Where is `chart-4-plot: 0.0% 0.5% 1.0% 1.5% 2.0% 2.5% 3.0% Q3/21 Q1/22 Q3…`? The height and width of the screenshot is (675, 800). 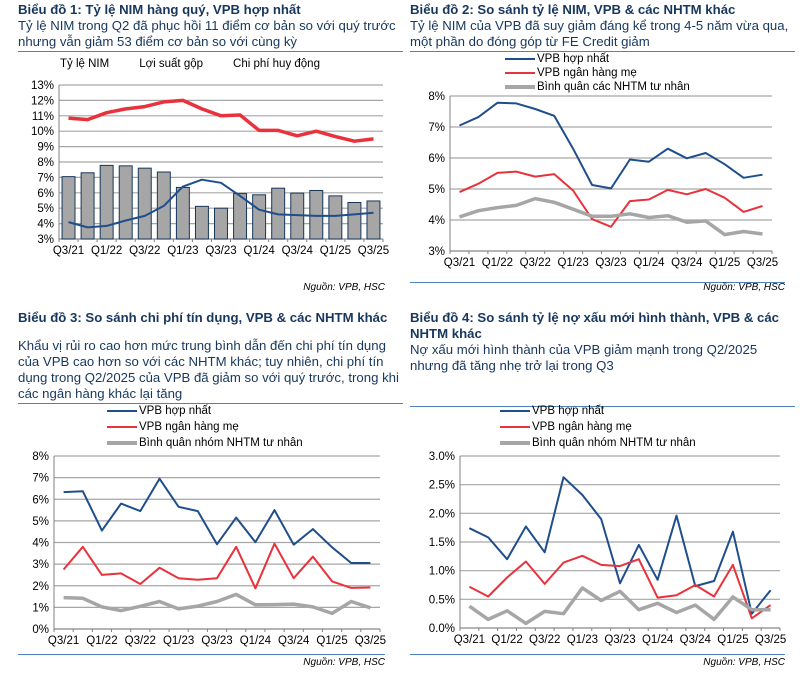 chart-4-plot: 0.0% 0.5% 1.0% 1.5% 2.0% 2.5% 3.0% Q3/21 Q1/22 Q3… is located at coordinates (607, 548).